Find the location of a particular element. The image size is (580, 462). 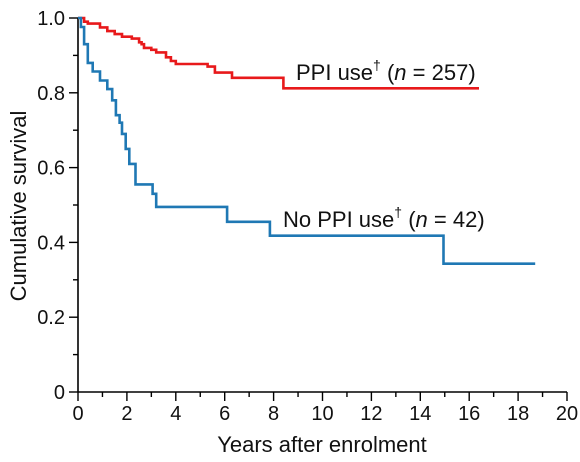

y-tick-label: 1.0 is located at coordinates (51, 19).